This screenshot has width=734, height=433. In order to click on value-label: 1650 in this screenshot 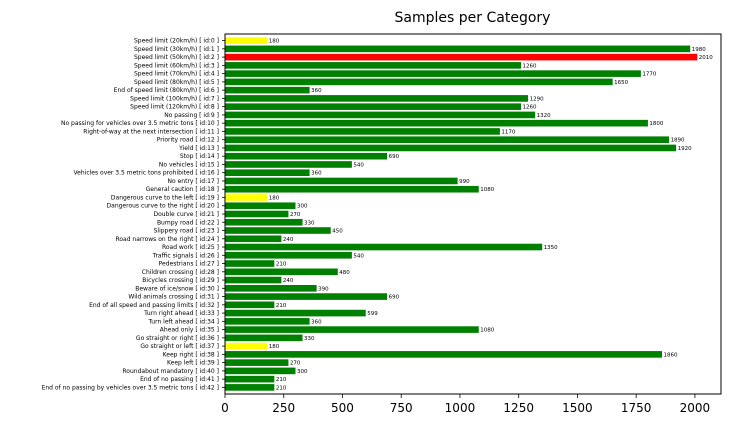, I will do `click(621, 83)`.